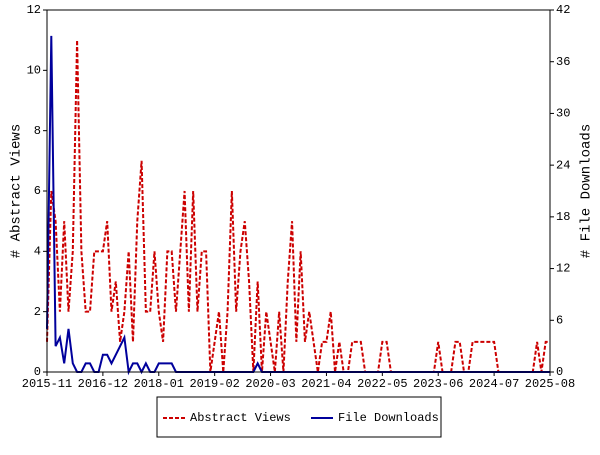 This screenshot has width=600, height=455. Describe the element at coordinates (563, 114) in the screenshot. I see `y2-tick-label: 30` at that location.